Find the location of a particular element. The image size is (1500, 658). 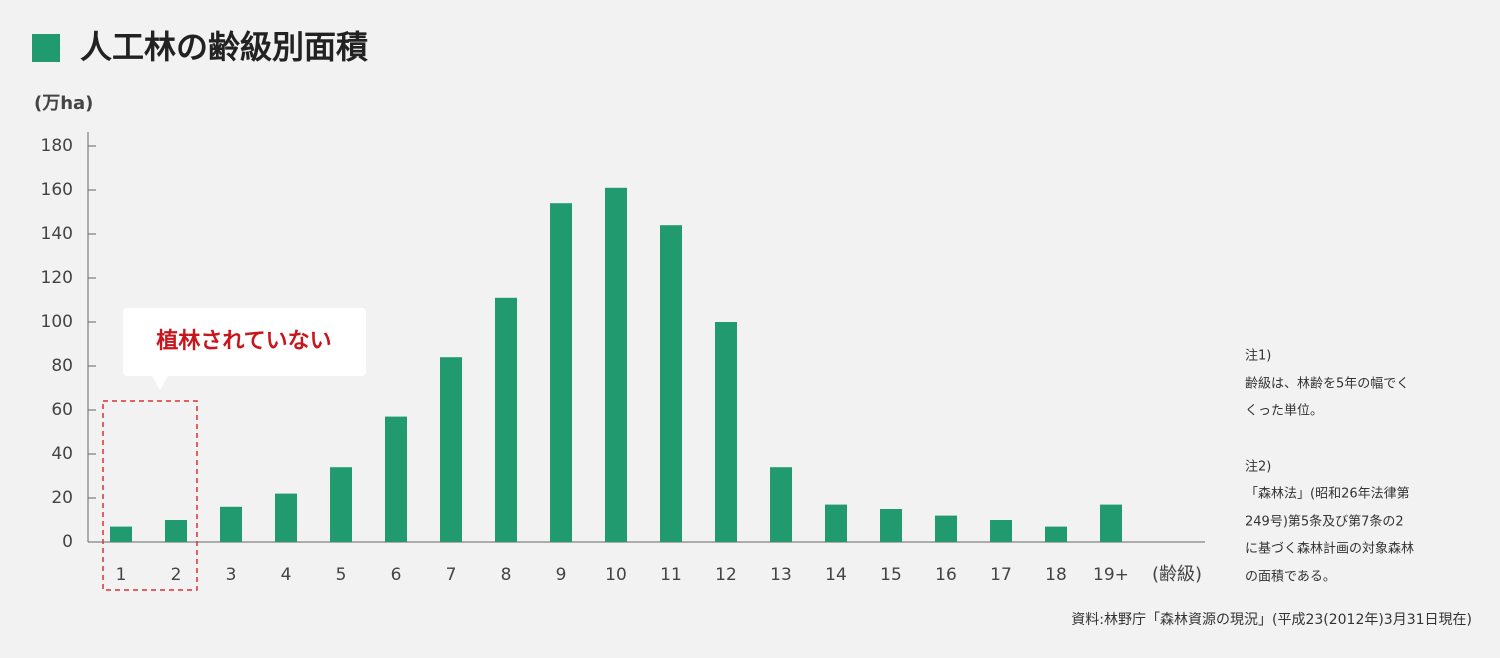

x-tick-label: 11 is located at coordinates (671, 575).